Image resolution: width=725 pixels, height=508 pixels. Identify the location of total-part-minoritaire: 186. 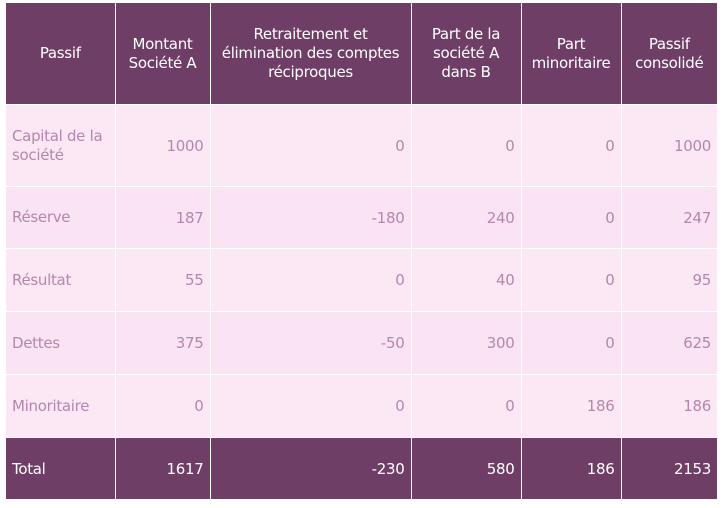
(571, 468).